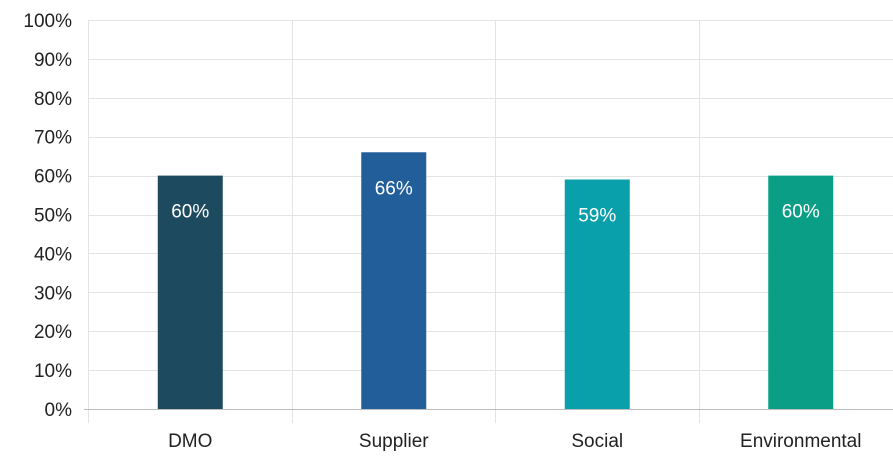 The width and height of the screenshot is (893, 459). What do you see at coordinates (394, 280) in the screenshot?
I see `bar-supplier` at bounding box center [394, 280].